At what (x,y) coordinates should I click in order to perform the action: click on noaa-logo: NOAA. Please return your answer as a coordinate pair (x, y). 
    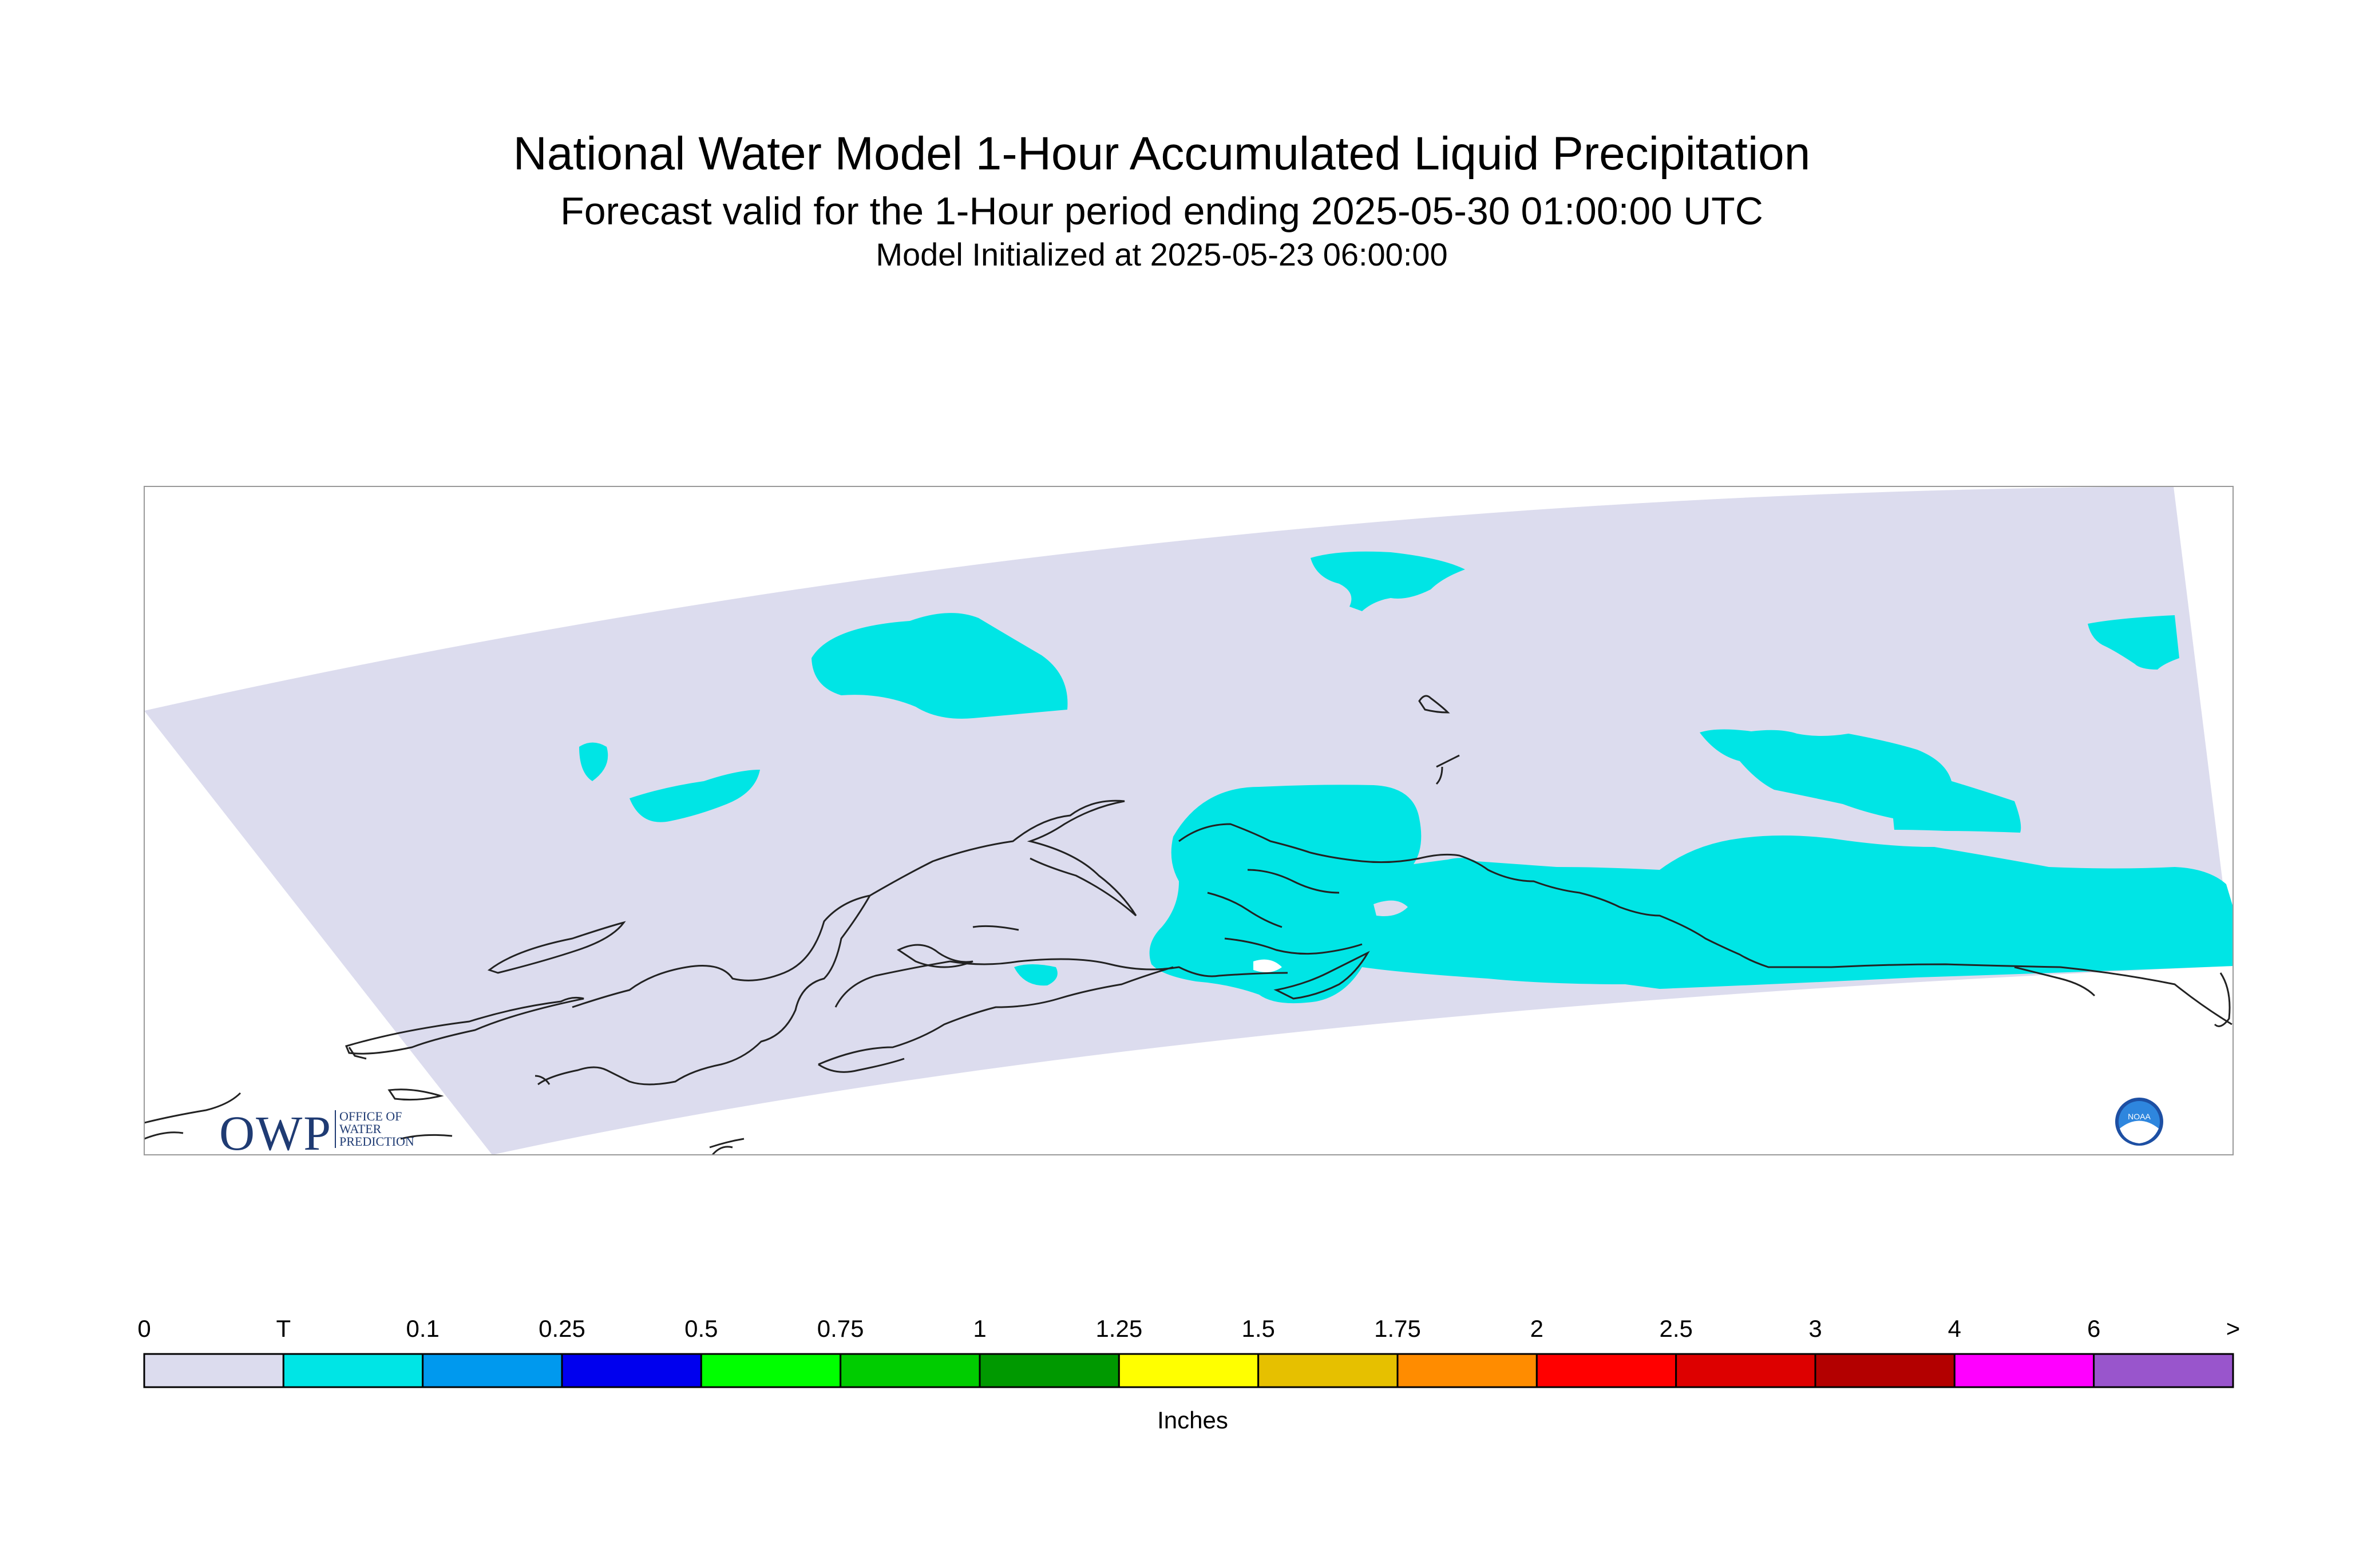
    Looking at the image, I should click on (2139, 1122).